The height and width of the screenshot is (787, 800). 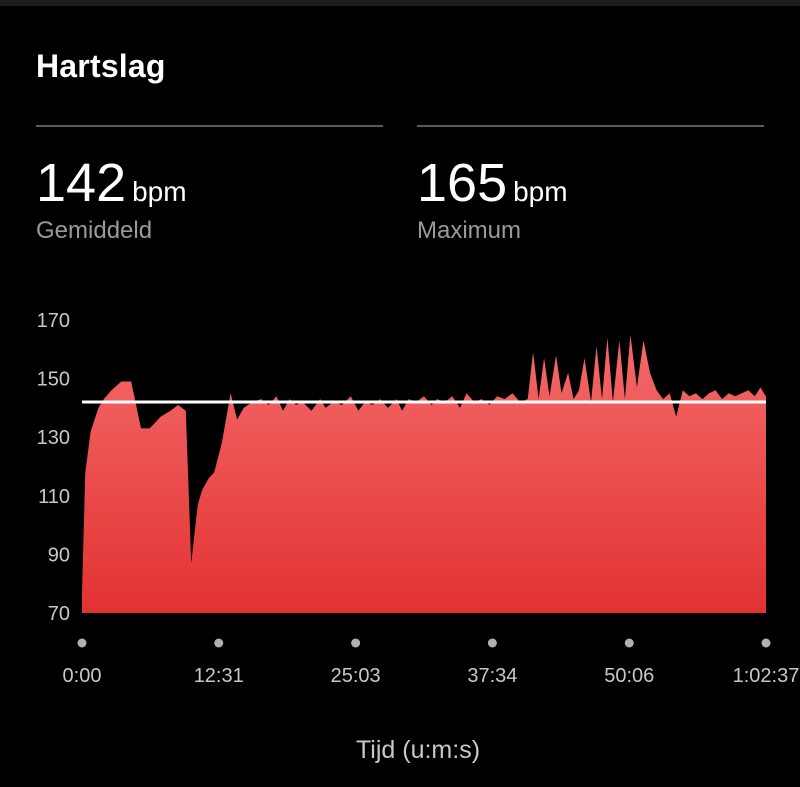 What do you see at coordinates (219, 676) in the screenshot?
I see `x-tick-label: 12:31` at bounding box center [219, 676].